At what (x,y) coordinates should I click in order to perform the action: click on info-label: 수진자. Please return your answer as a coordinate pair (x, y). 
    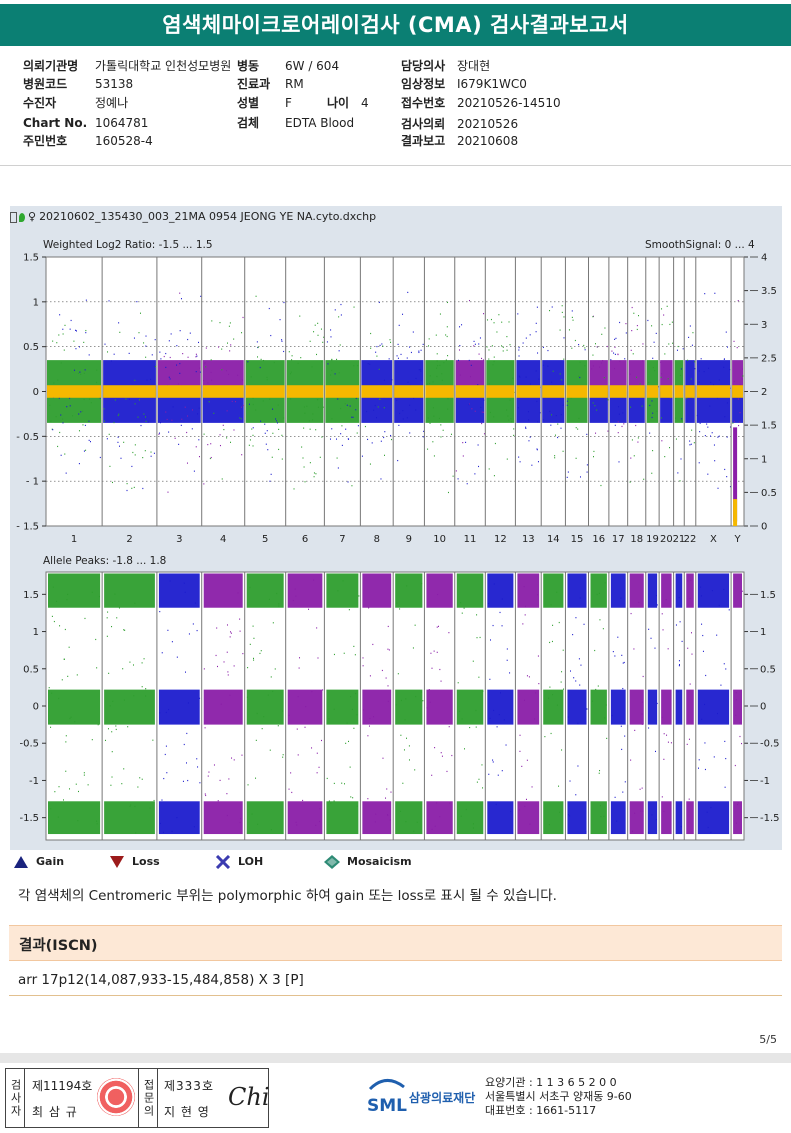
    Looking at the image, I should click on (40, 103).